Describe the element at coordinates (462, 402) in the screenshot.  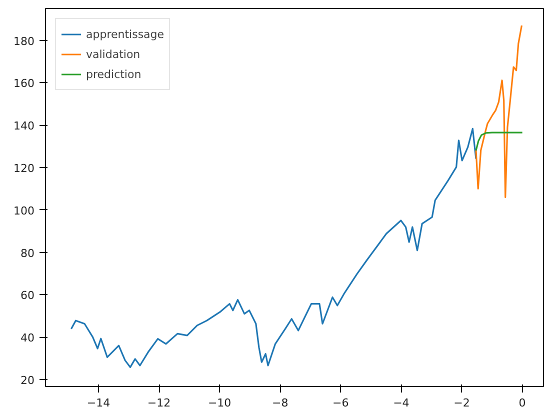
I see `x-tick-label: −2` at that location.